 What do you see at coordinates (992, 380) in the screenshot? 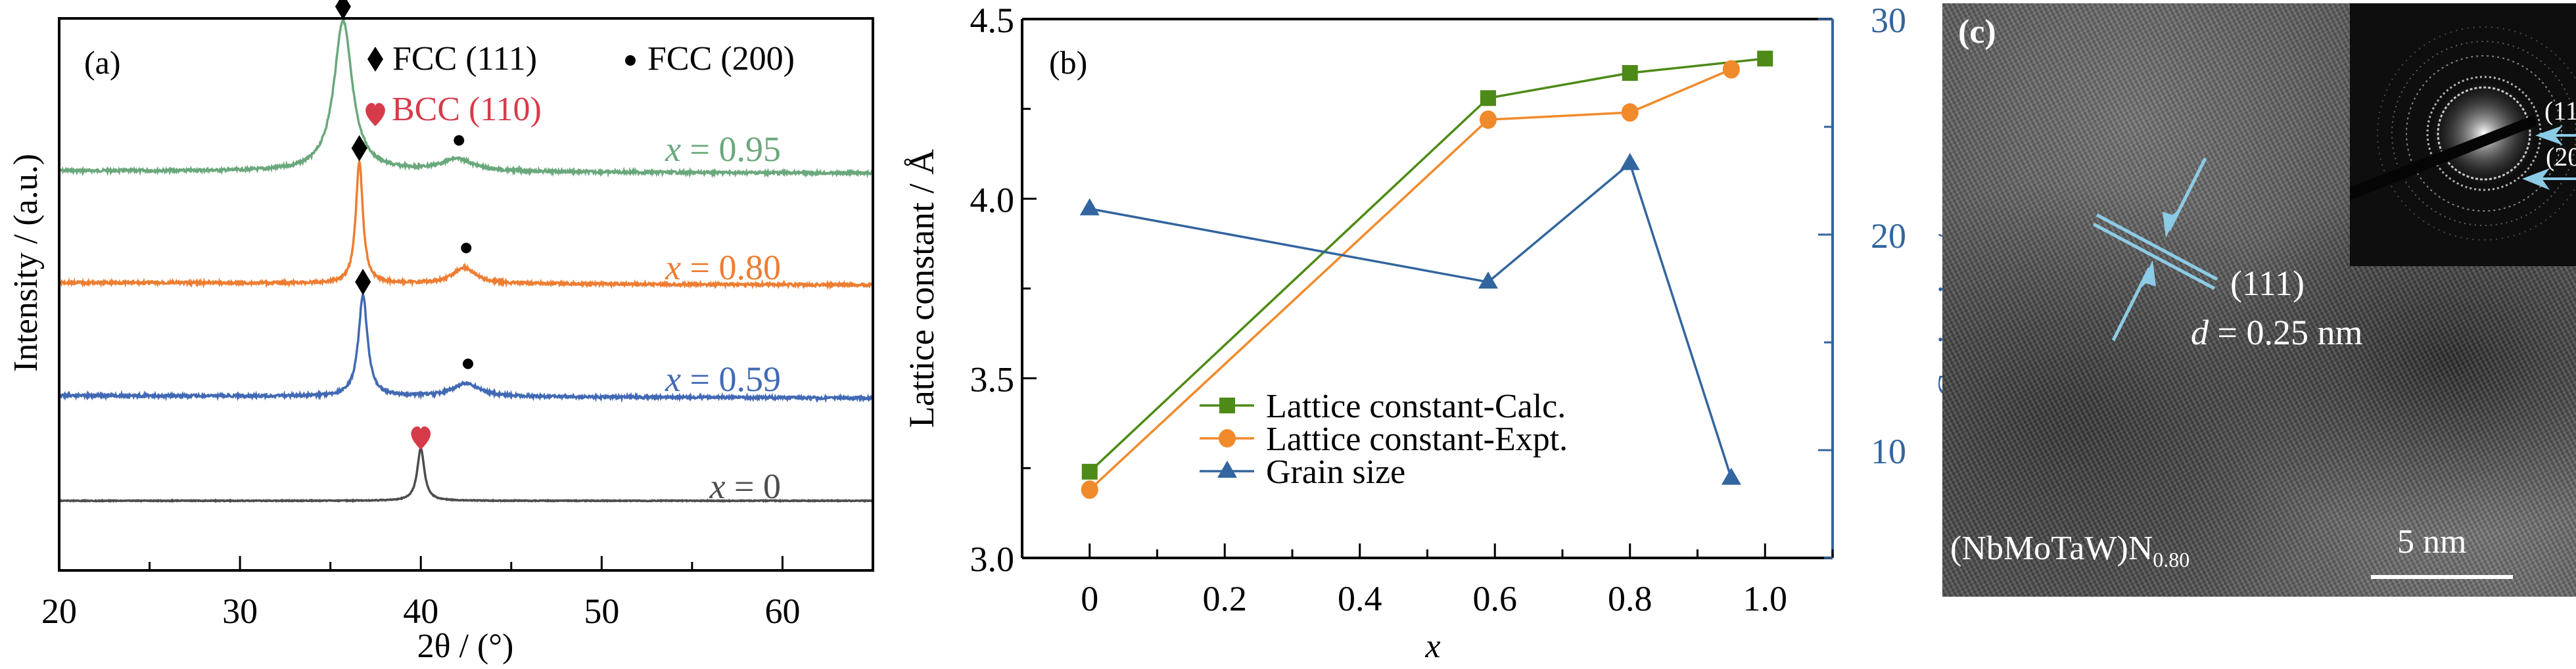
I see `y-tick-label: 3.5` at bounding box center [992, 380].